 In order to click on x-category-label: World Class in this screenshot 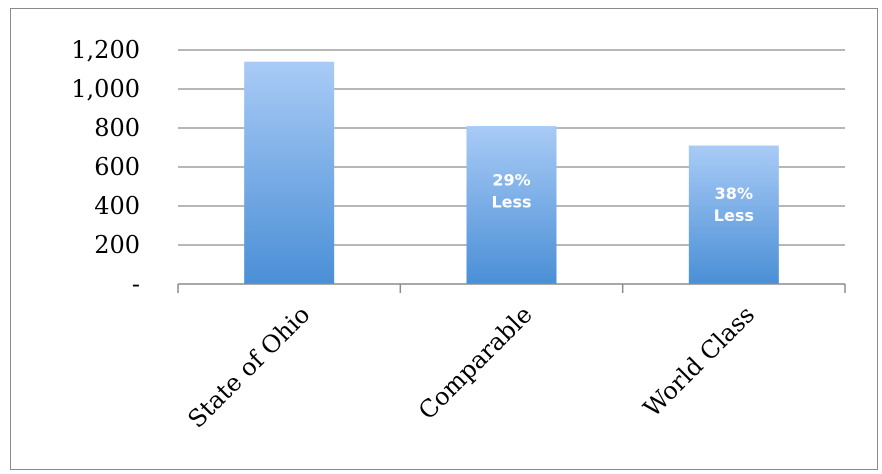, I will do `click(699, 361)`.